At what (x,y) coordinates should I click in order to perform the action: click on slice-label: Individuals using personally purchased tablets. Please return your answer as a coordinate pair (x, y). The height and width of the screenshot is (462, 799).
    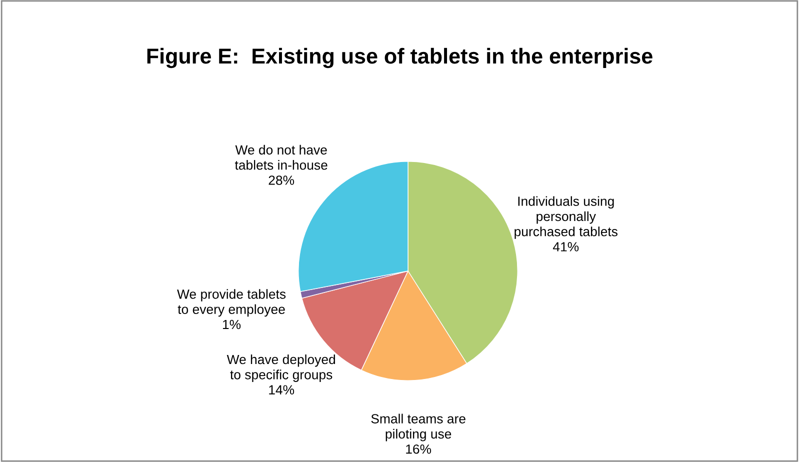
    Looking at the image, I should click on (566, 217).